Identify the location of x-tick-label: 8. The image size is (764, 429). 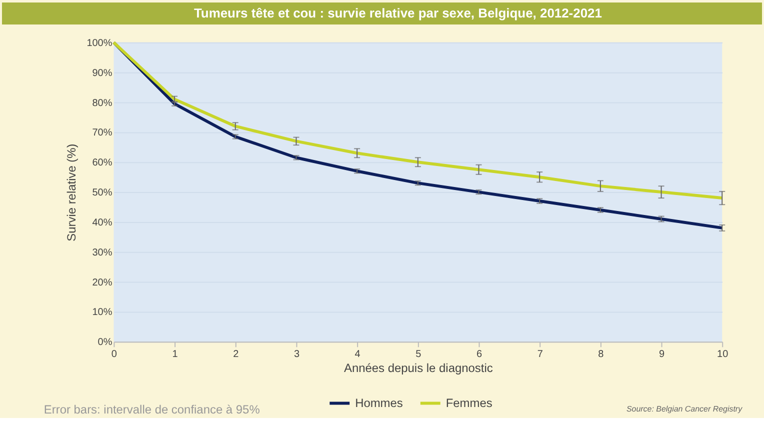
(601, 354).